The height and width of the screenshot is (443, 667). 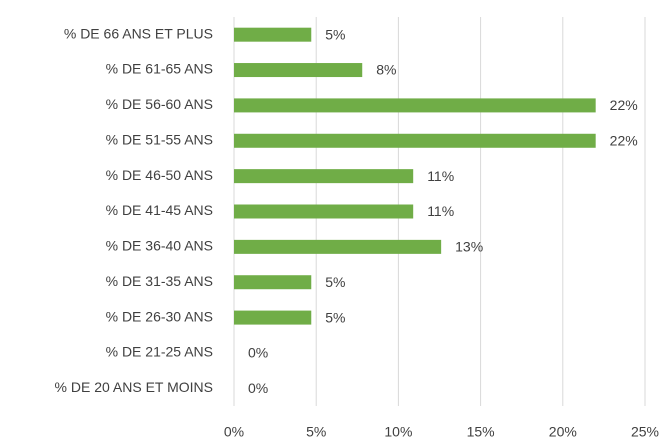 What do you see at coordinates (316, 432) in the screenshot?
I see `x-tick-label: 5%` at bounding box center [316, 432].